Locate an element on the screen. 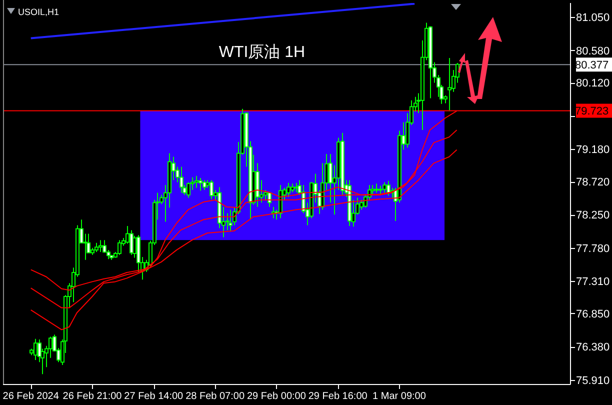 This screenshot has width=612, height=405. x-tick-label: 27 Feb 14:00 is located at coordinates (154, 396).